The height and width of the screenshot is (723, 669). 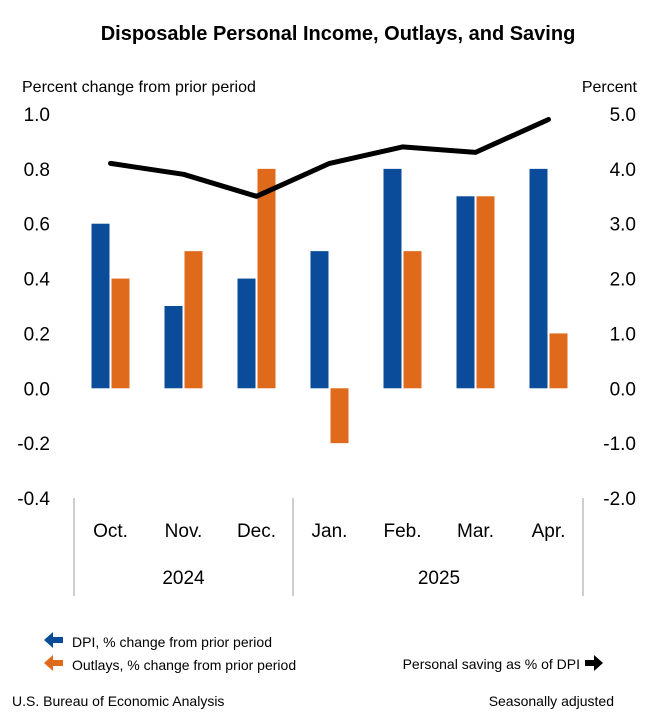 What do you see at coordinates (53, 663) in the screenshot?
I see `legend-outlays-arrow-icon` at bounding box center [53, 663].